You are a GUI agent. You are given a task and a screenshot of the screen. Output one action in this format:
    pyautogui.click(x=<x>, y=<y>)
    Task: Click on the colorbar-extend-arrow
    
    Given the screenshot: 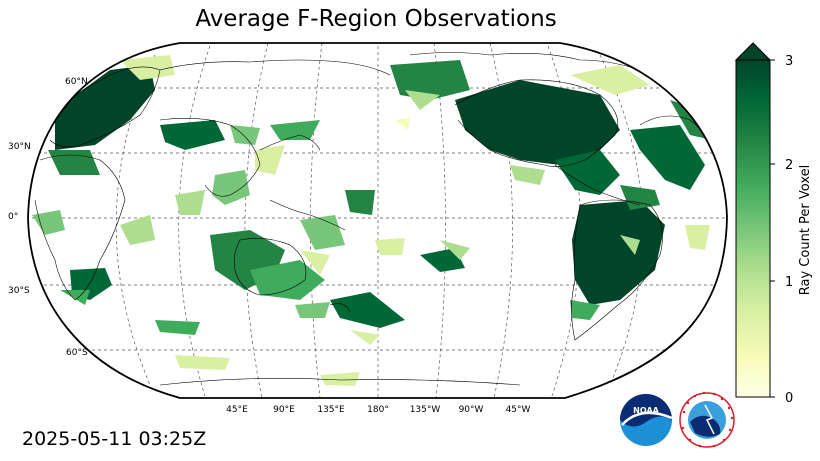 What is the action you would take?
    pyautogui.click(x=753, y=51)
    